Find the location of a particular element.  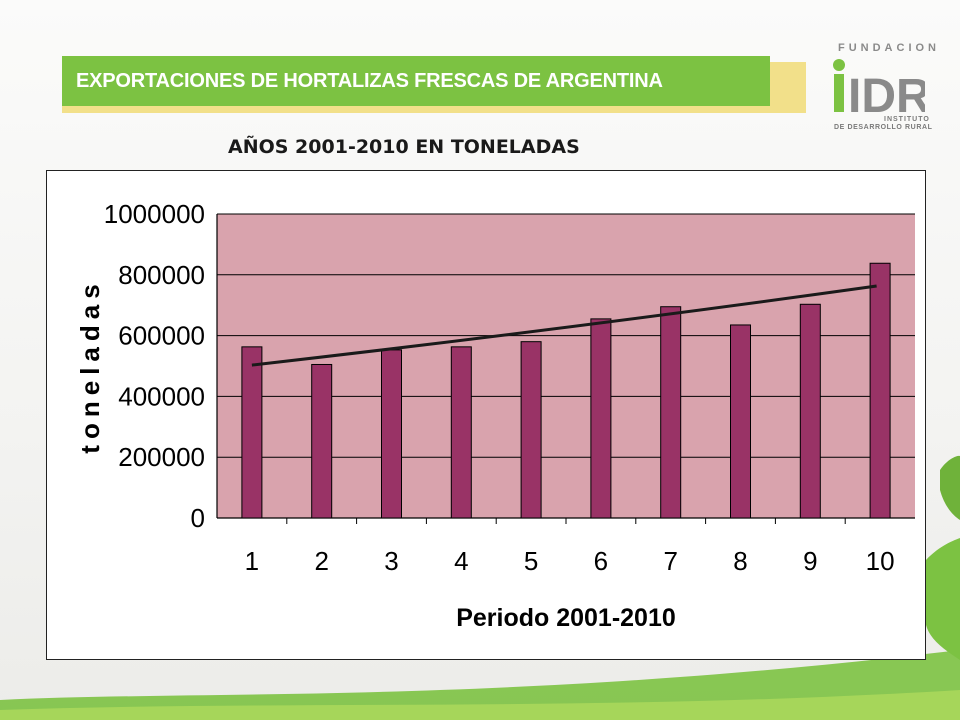

x-tick-label: 6 is located at coordinates (601, 561).